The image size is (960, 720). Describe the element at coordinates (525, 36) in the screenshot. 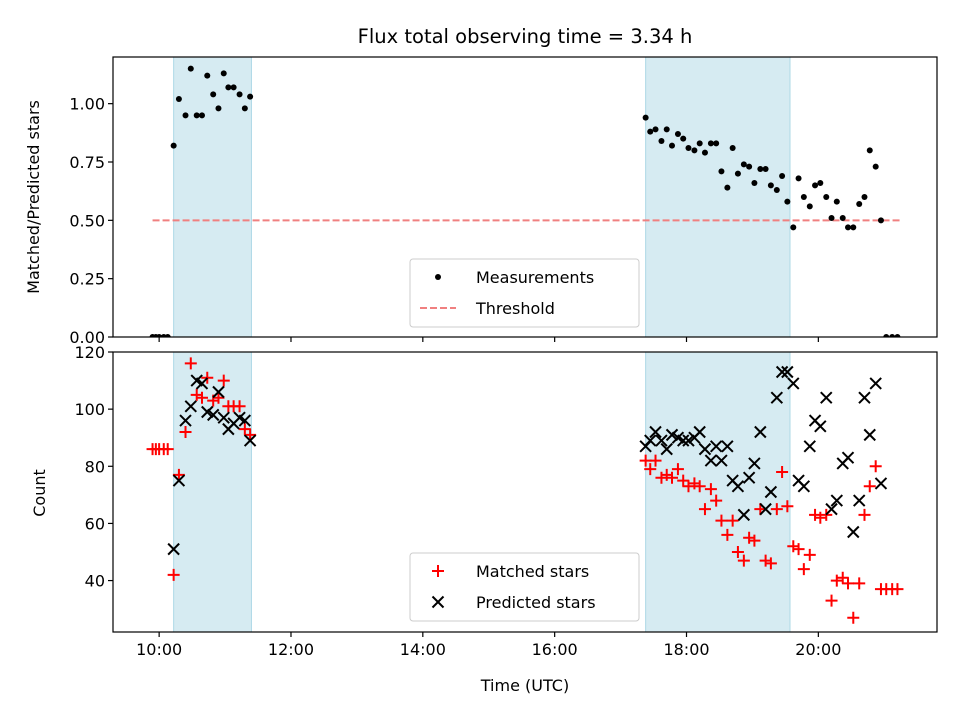

I see `chart-title: Flux total observing time = 3.34 h` at that location.